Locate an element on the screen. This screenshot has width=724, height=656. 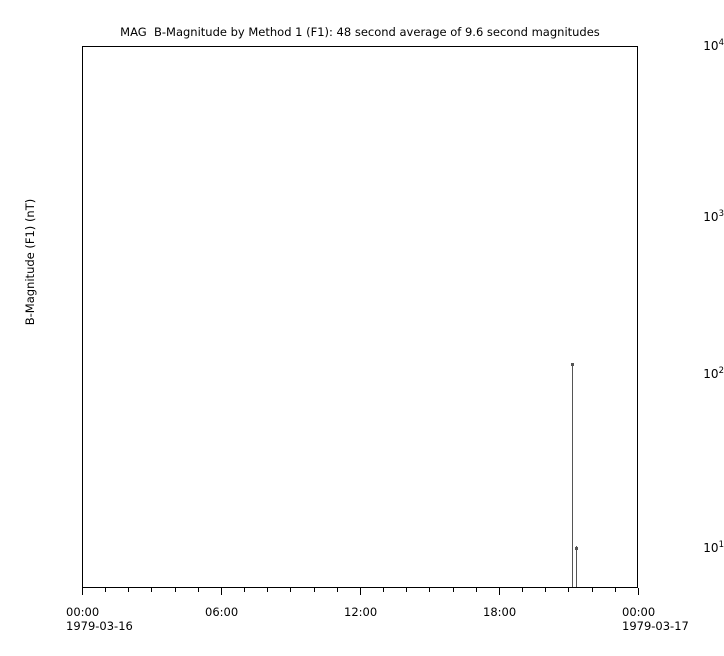
x-tick-label-1200: 12:00 is located at coordinates (361, 612).